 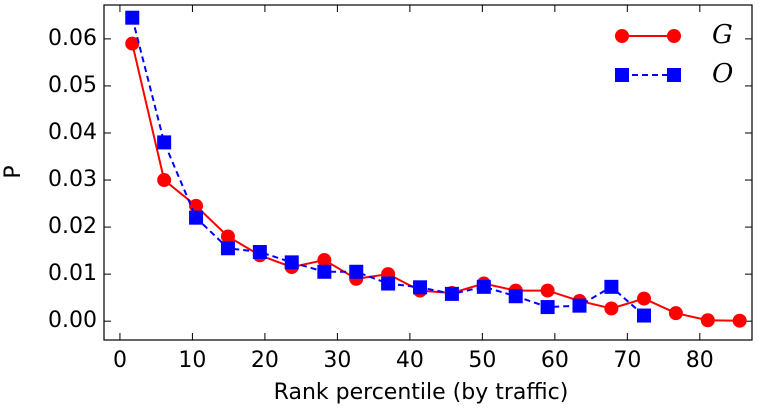 What do you see at coordinates (72, 226) in the screenshot?
I see `y-tick-label: 0.02` at bounding box center [72, 226].